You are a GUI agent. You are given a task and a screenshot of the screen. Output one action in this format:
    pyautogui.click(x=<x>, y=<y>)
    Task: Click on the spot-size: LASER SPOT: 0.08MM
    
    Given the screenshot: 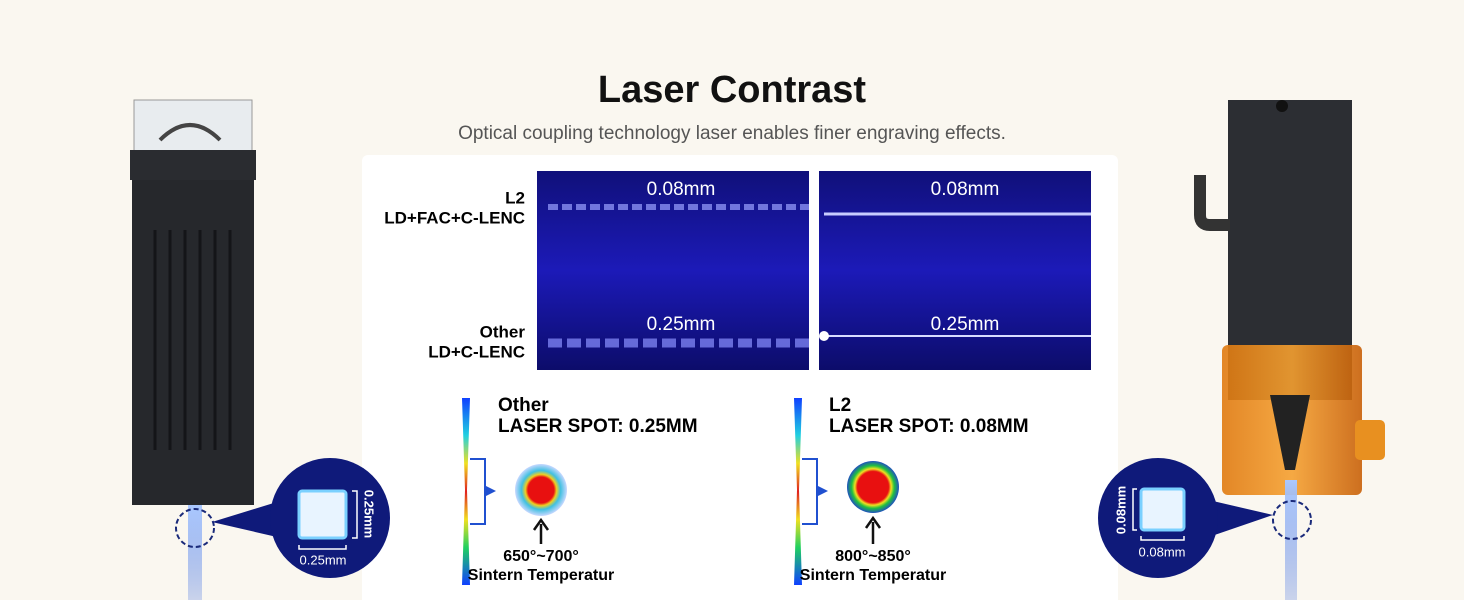 What is the action you would take?
    pyautogui.click(x=929, y=426)
    